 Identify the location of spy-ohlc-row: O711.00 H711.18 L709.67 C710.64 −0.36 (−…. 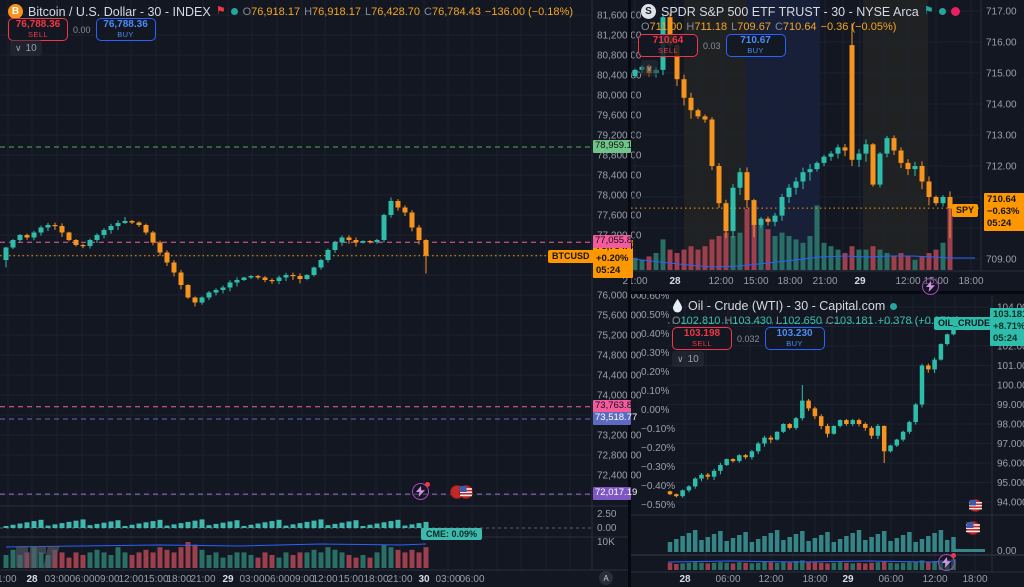
(769, 27).